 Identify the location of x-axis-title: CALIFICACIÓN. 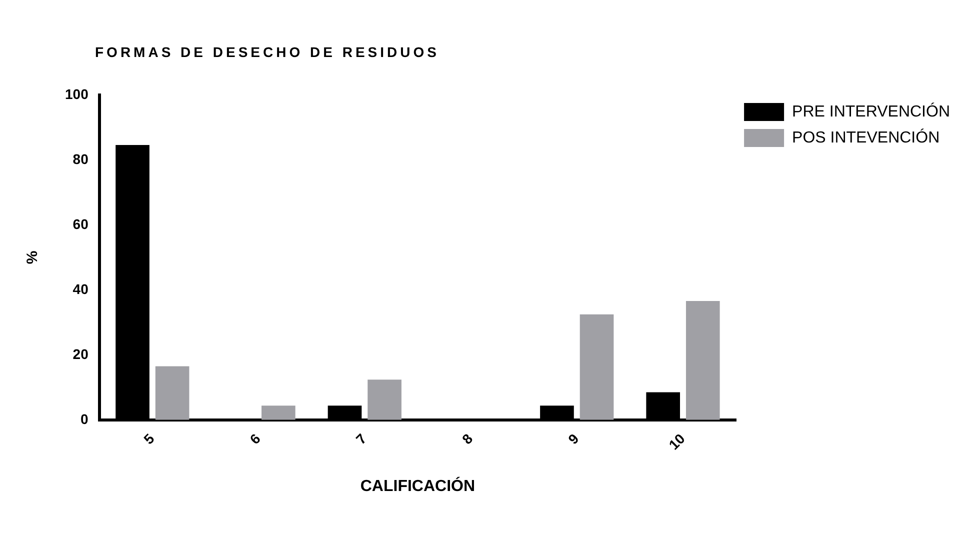
(418, 485).